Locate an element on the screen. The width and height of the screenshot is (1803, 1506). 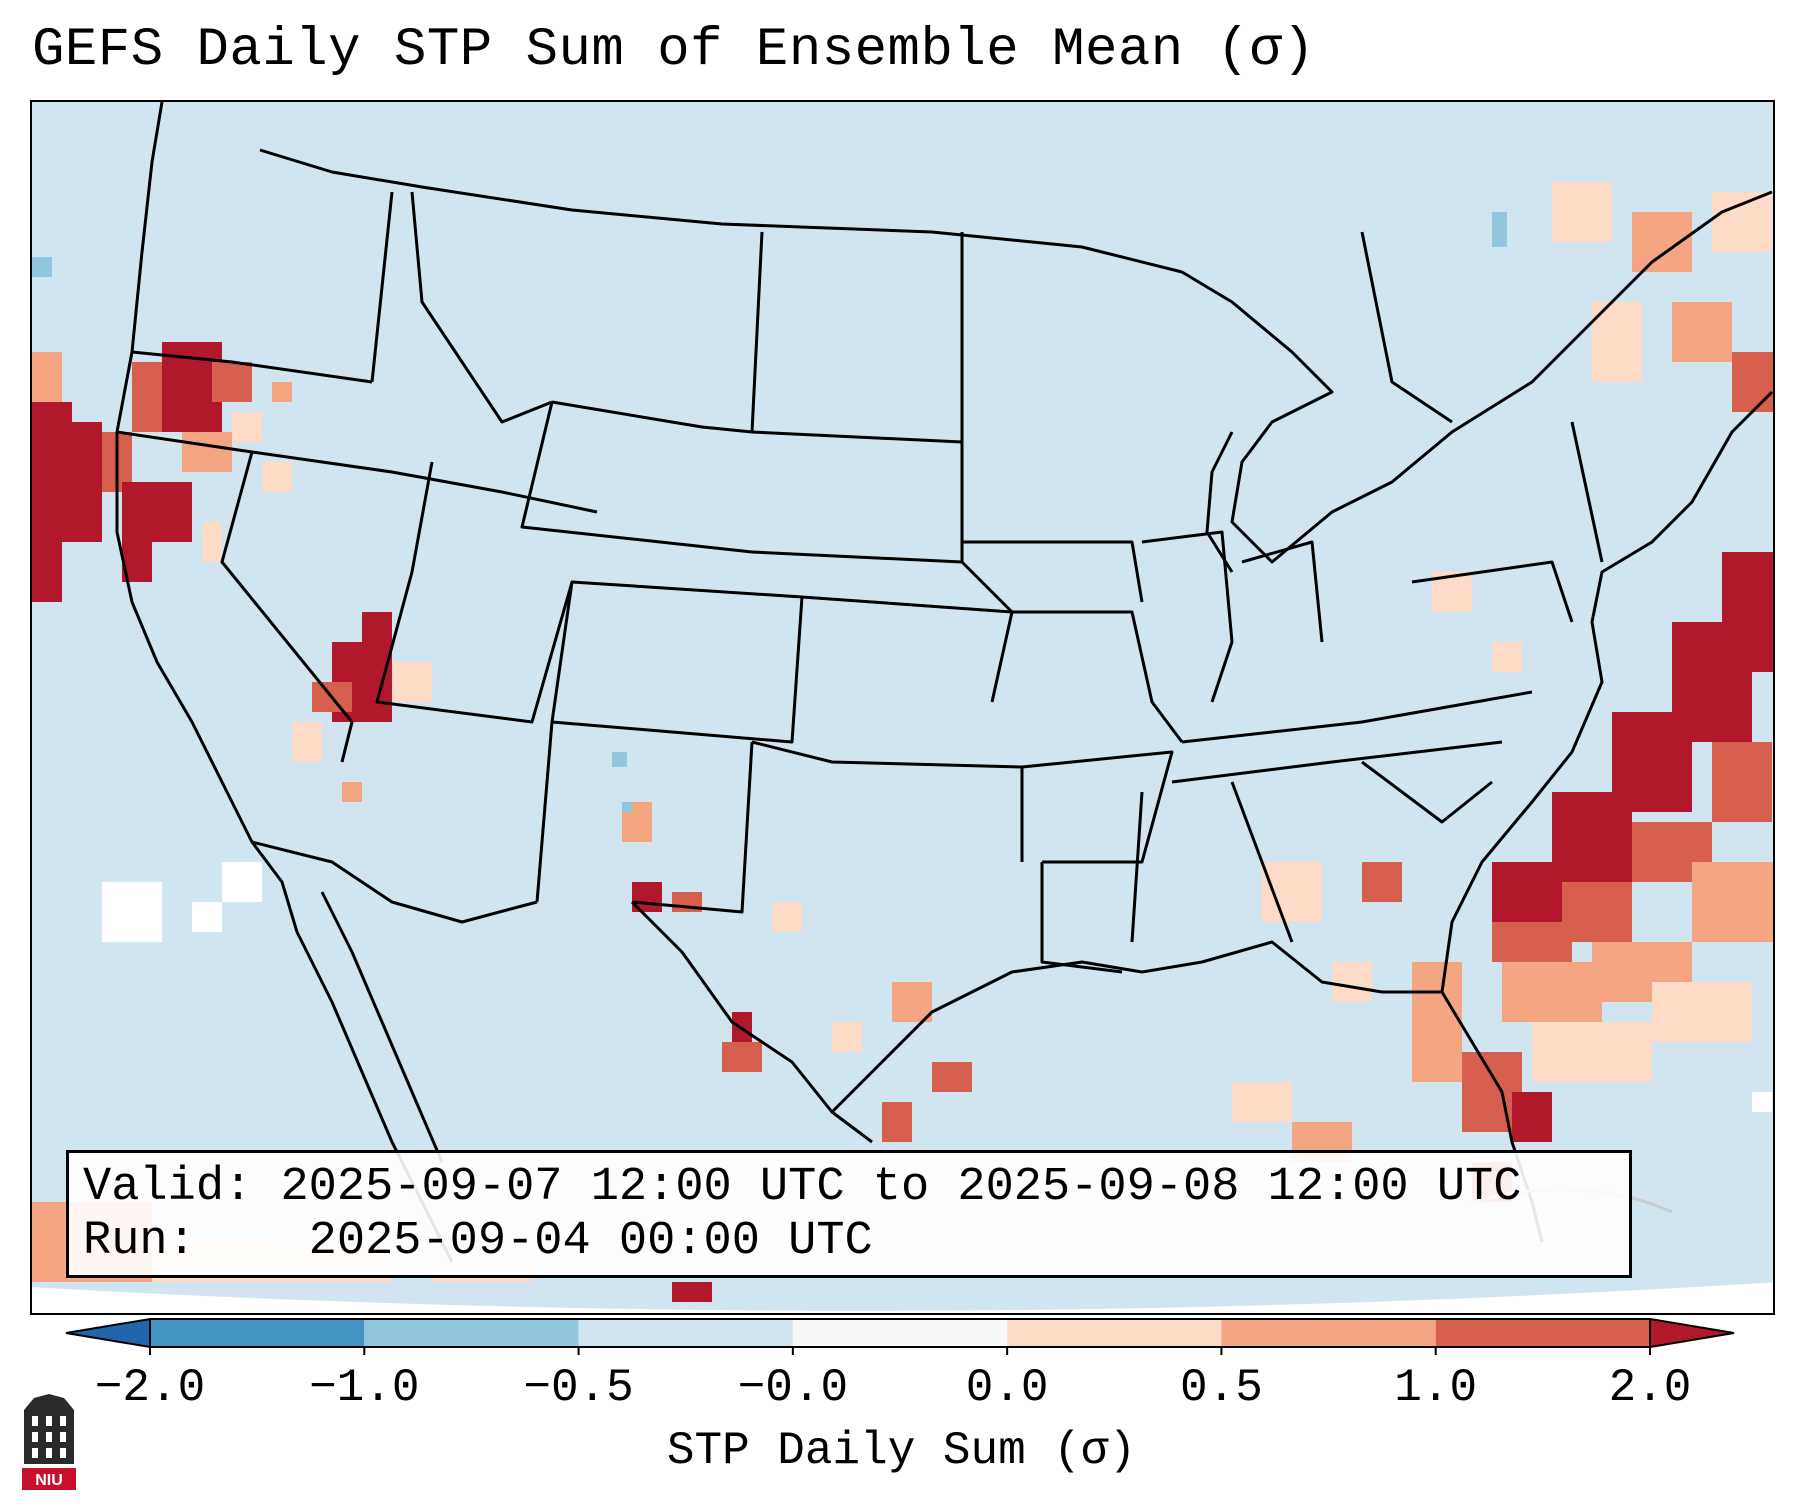
nm-tx-border is located at coordinates (692, 827).